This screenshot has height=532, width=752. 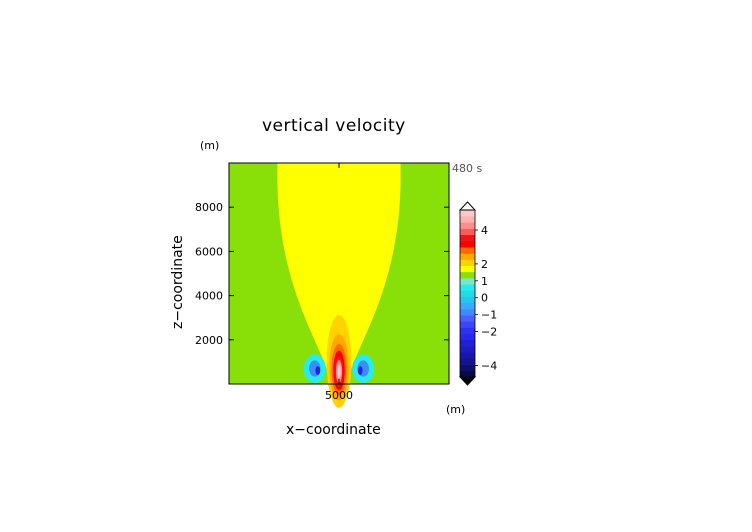 What do you see at coordinates (210, 145) in the screenshot?
I see `z-unit-label: (m)` at bounding box center [210, 145].